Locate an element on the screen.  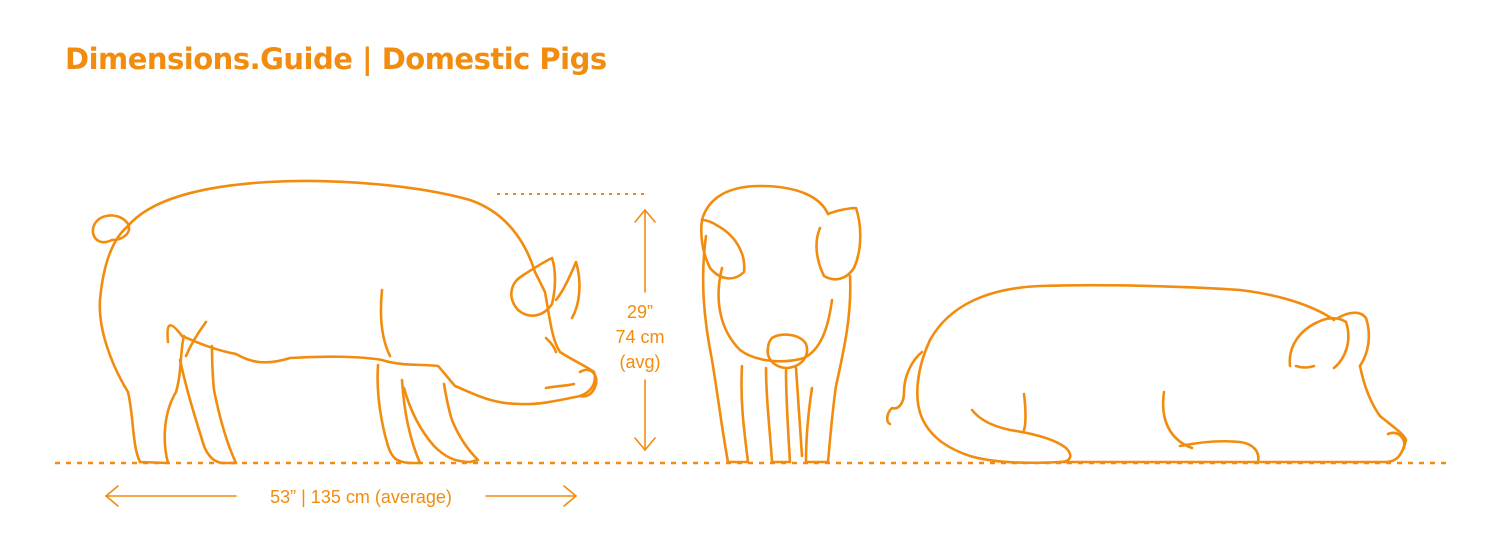
pig-shoulder-line is located at coordinates (385, 323).